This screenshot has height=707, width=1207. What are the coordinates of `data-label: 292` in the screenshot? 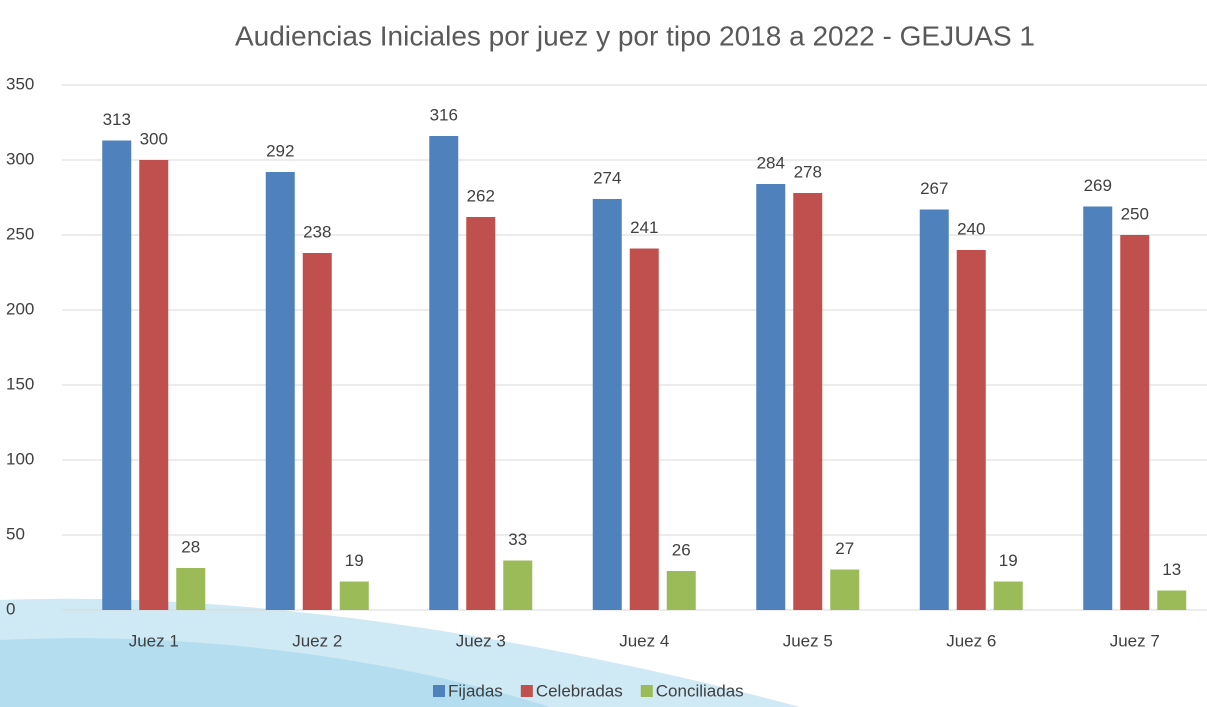 It's located at (280, 150).